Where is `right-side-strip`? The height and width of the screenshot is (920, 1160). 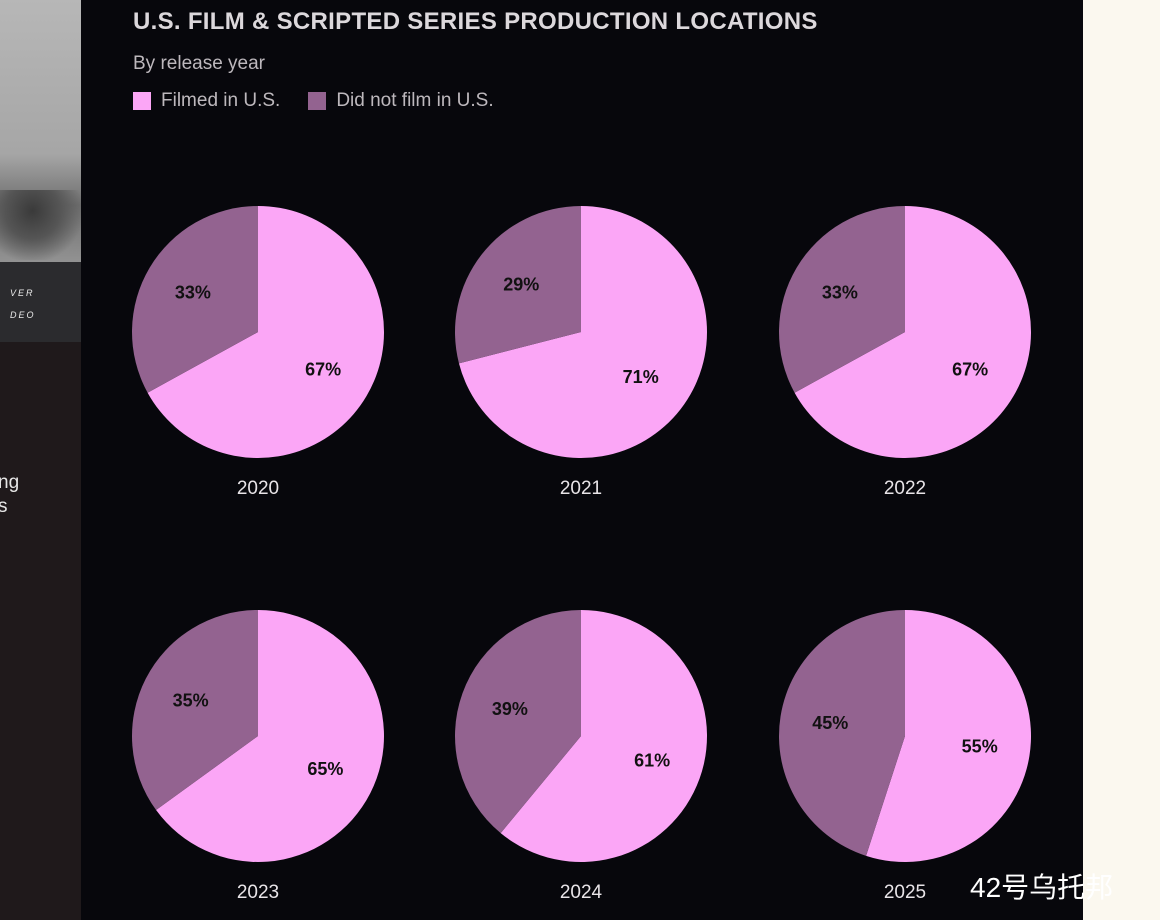
right-side-strip is located at coordinates (1121, 460).